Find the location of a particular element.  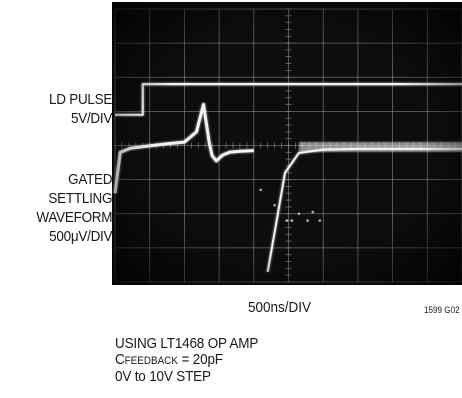

notes-feedback-value: = 20pF is located at coordinates (200, 359).